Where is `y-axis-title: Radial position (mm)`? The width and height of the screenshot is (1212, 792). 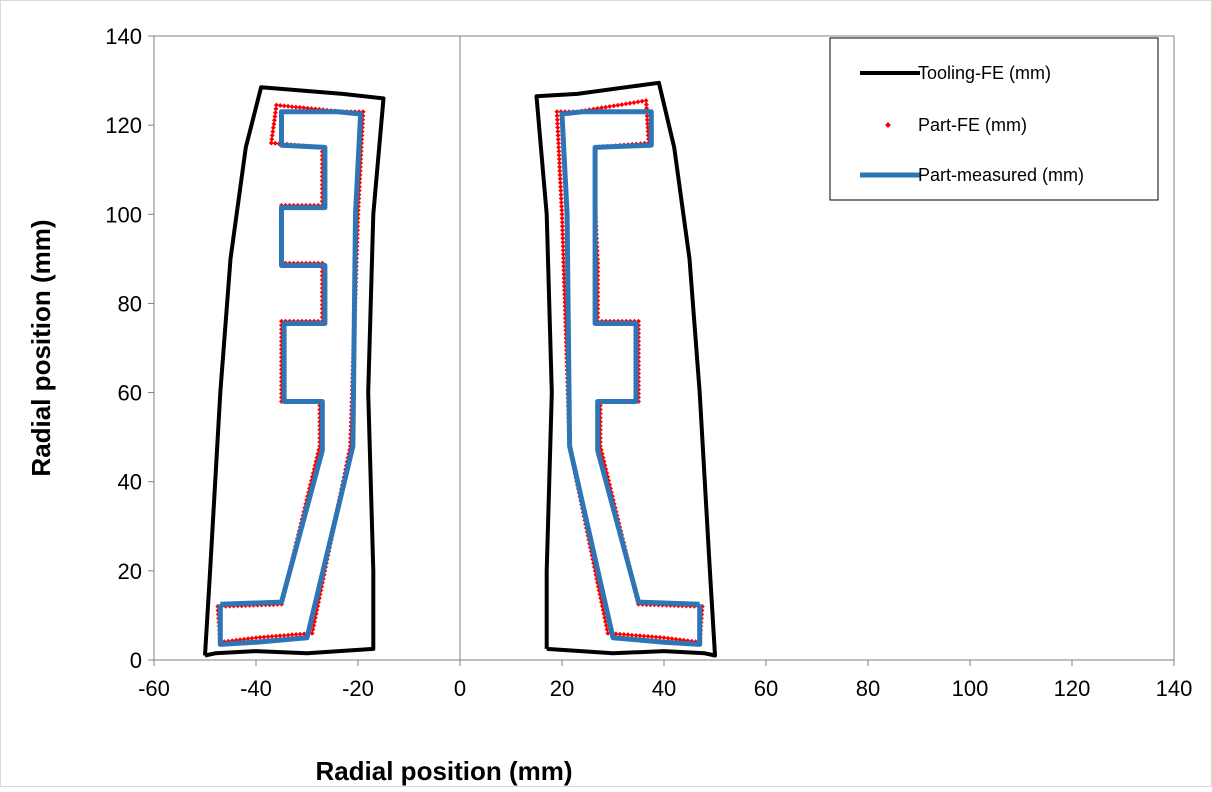
y-axis-title: Radial position (mm) is located at coordinates (41, 347).